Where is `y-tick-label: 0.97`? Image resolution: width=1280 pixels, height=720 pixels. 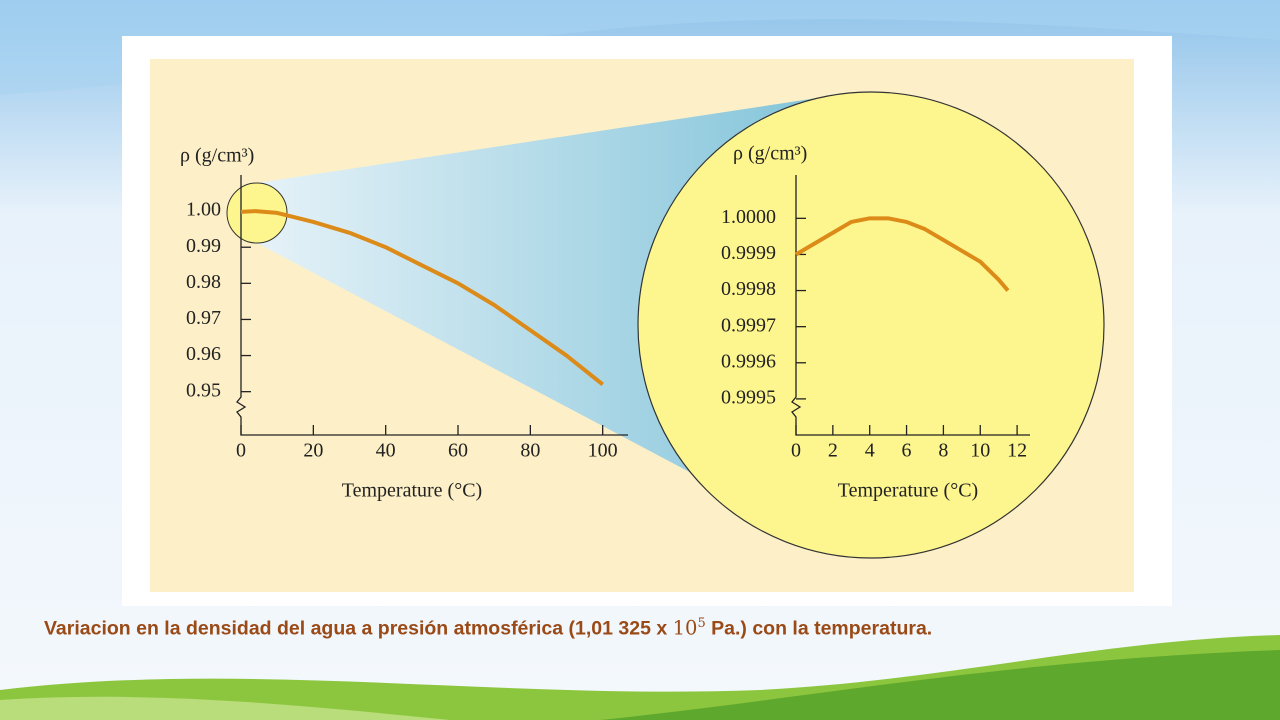
y-tick-label: 0.97 is located at coordinates (203, 318).